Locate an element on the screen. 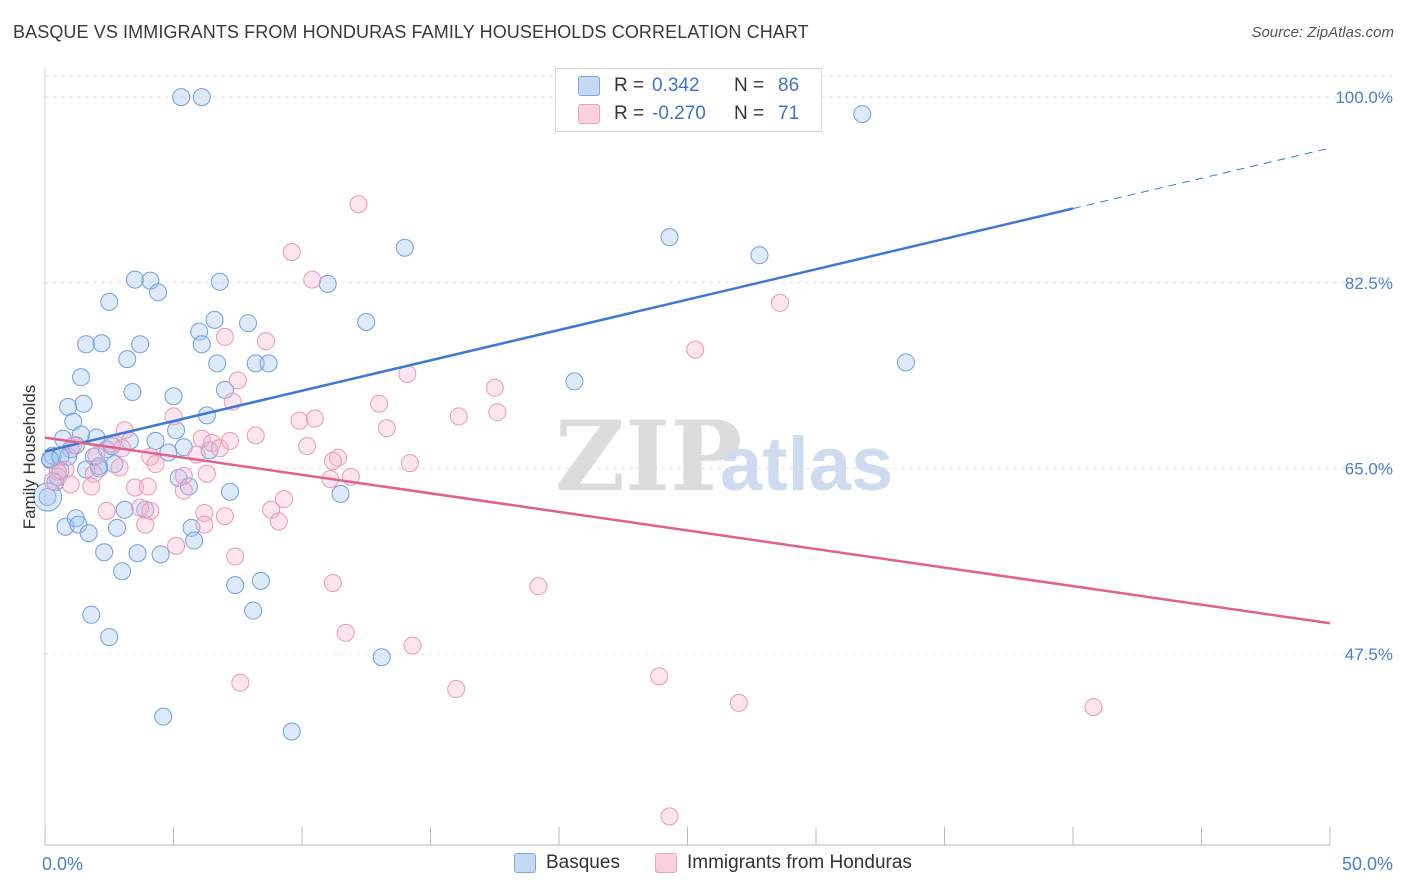 This screenshot has width=1406, height=892. x-tick-label-max: 50.0% is located at coordinates (1367, 864).